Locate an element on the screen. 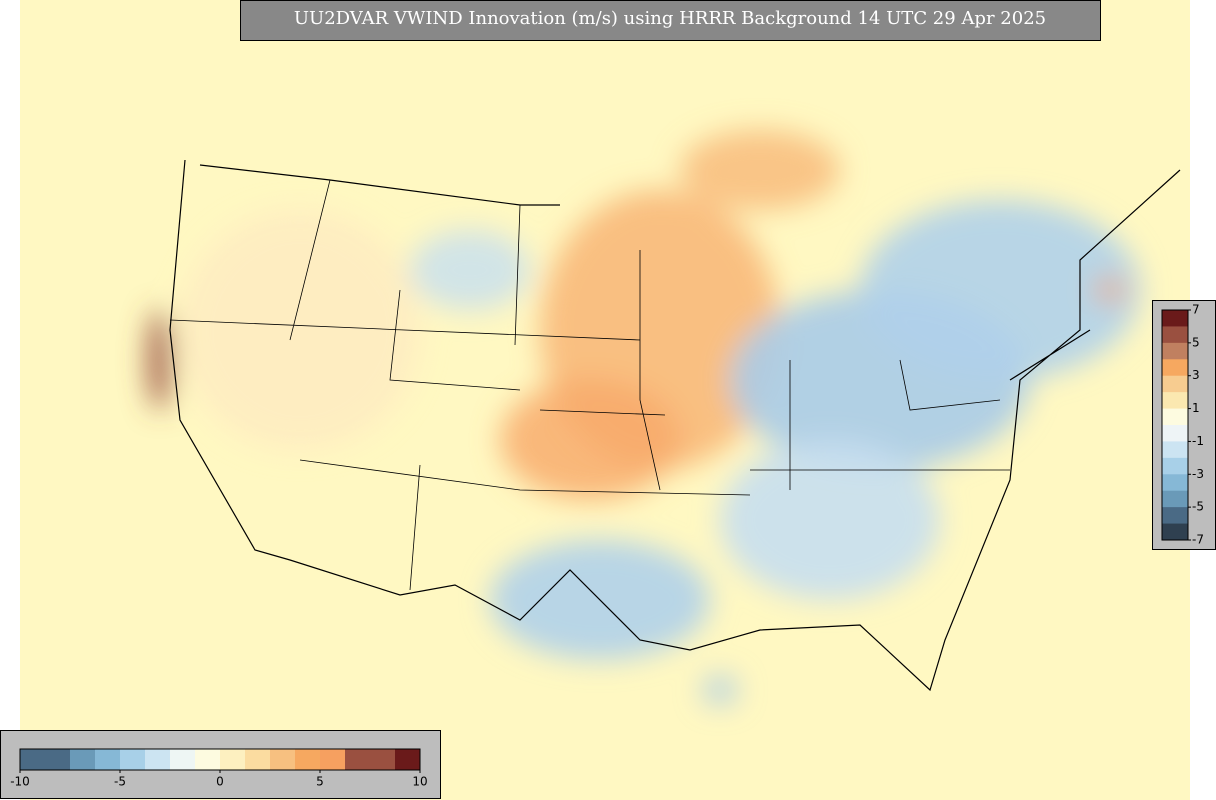 The image size is (1216, 800). colorbar-vertical: 7 5 3 1 -1 -3 -5 -7 is located at coordinates (1182, 425).